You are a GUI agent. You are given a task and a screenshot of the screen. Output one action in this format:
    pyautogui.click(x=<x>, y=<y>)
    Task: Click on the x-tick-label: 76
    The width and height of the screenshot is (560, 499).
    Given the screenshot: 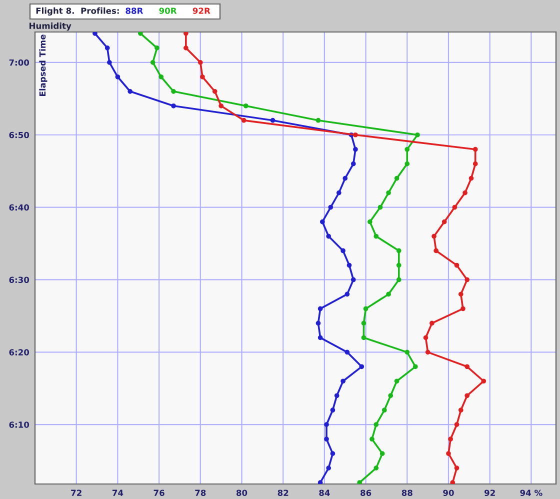 What is the action you would take?
    pyautogui.click(x=159, y=493)
    